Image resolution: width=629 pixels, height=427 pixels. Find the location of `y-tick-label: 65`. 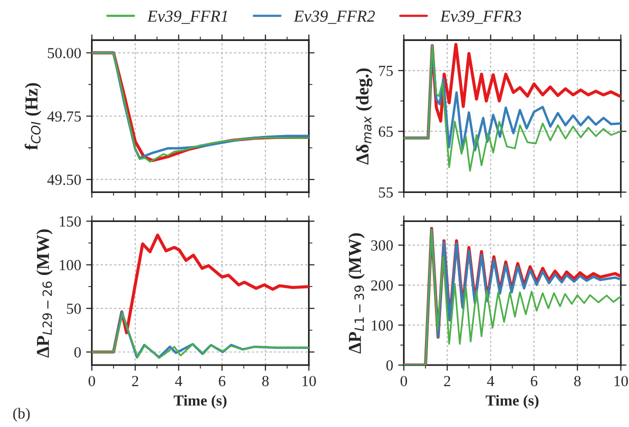

y-tick-label: 65 is located at coordinates (385, 131).